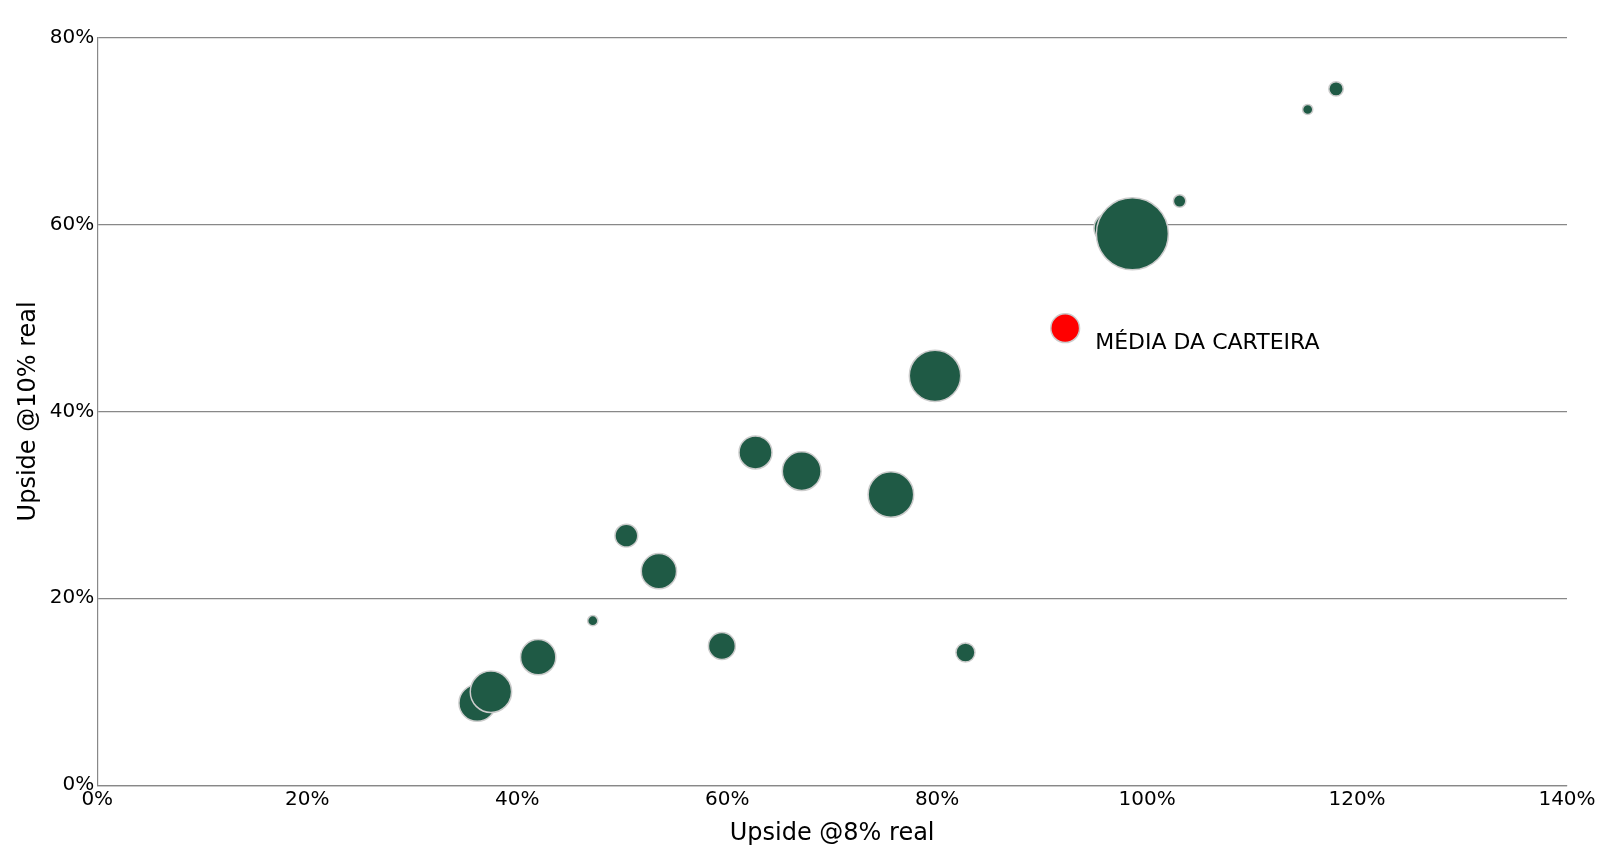 This screenshot has height=856, width=1617. I want to click on x-tick-label: 100%, so click(1147, 798).